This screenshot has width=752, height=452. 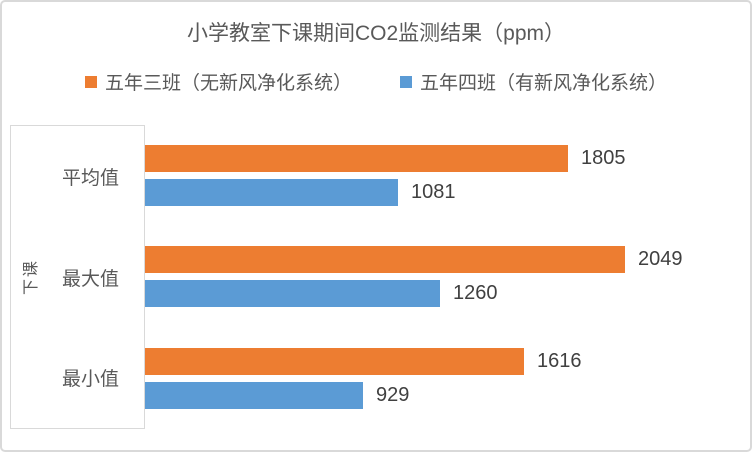 I want to click on category-axis-title-column: 下课, so click(x=29, y=277).